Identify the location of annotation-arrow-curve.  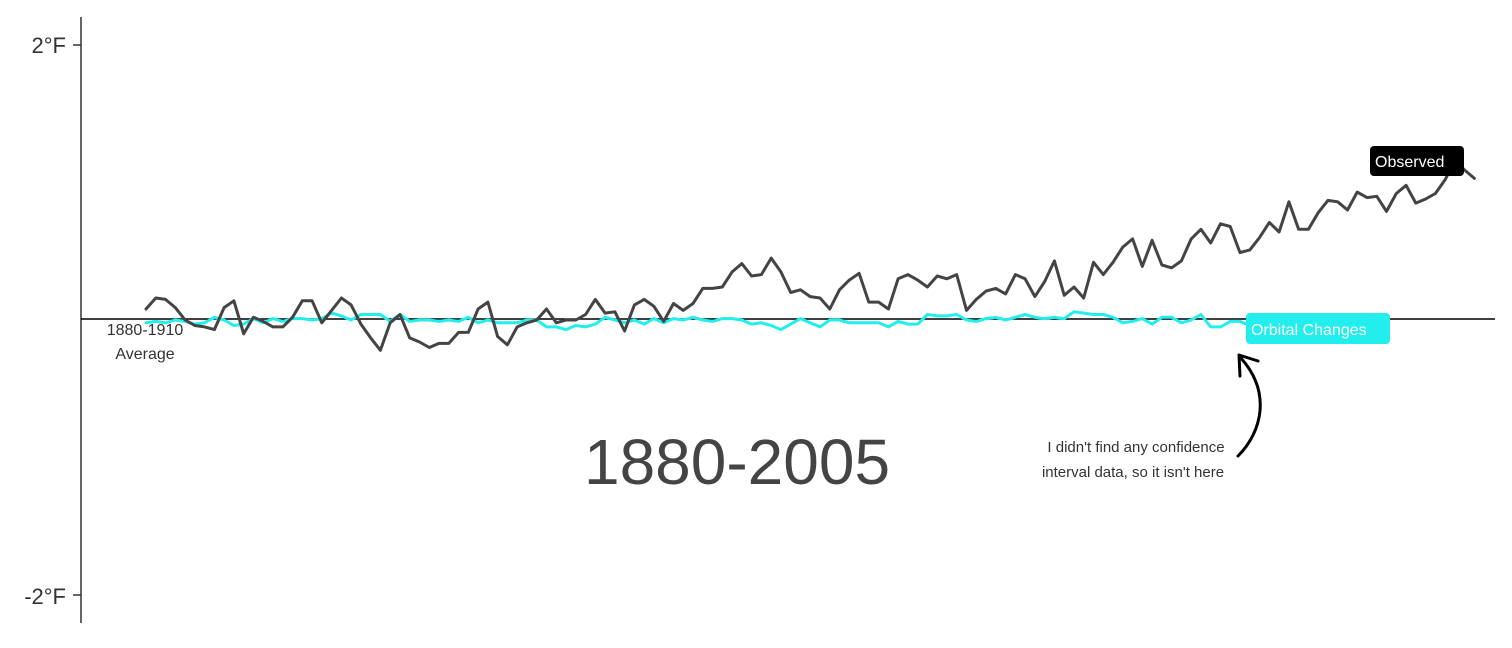
(1249, 406).